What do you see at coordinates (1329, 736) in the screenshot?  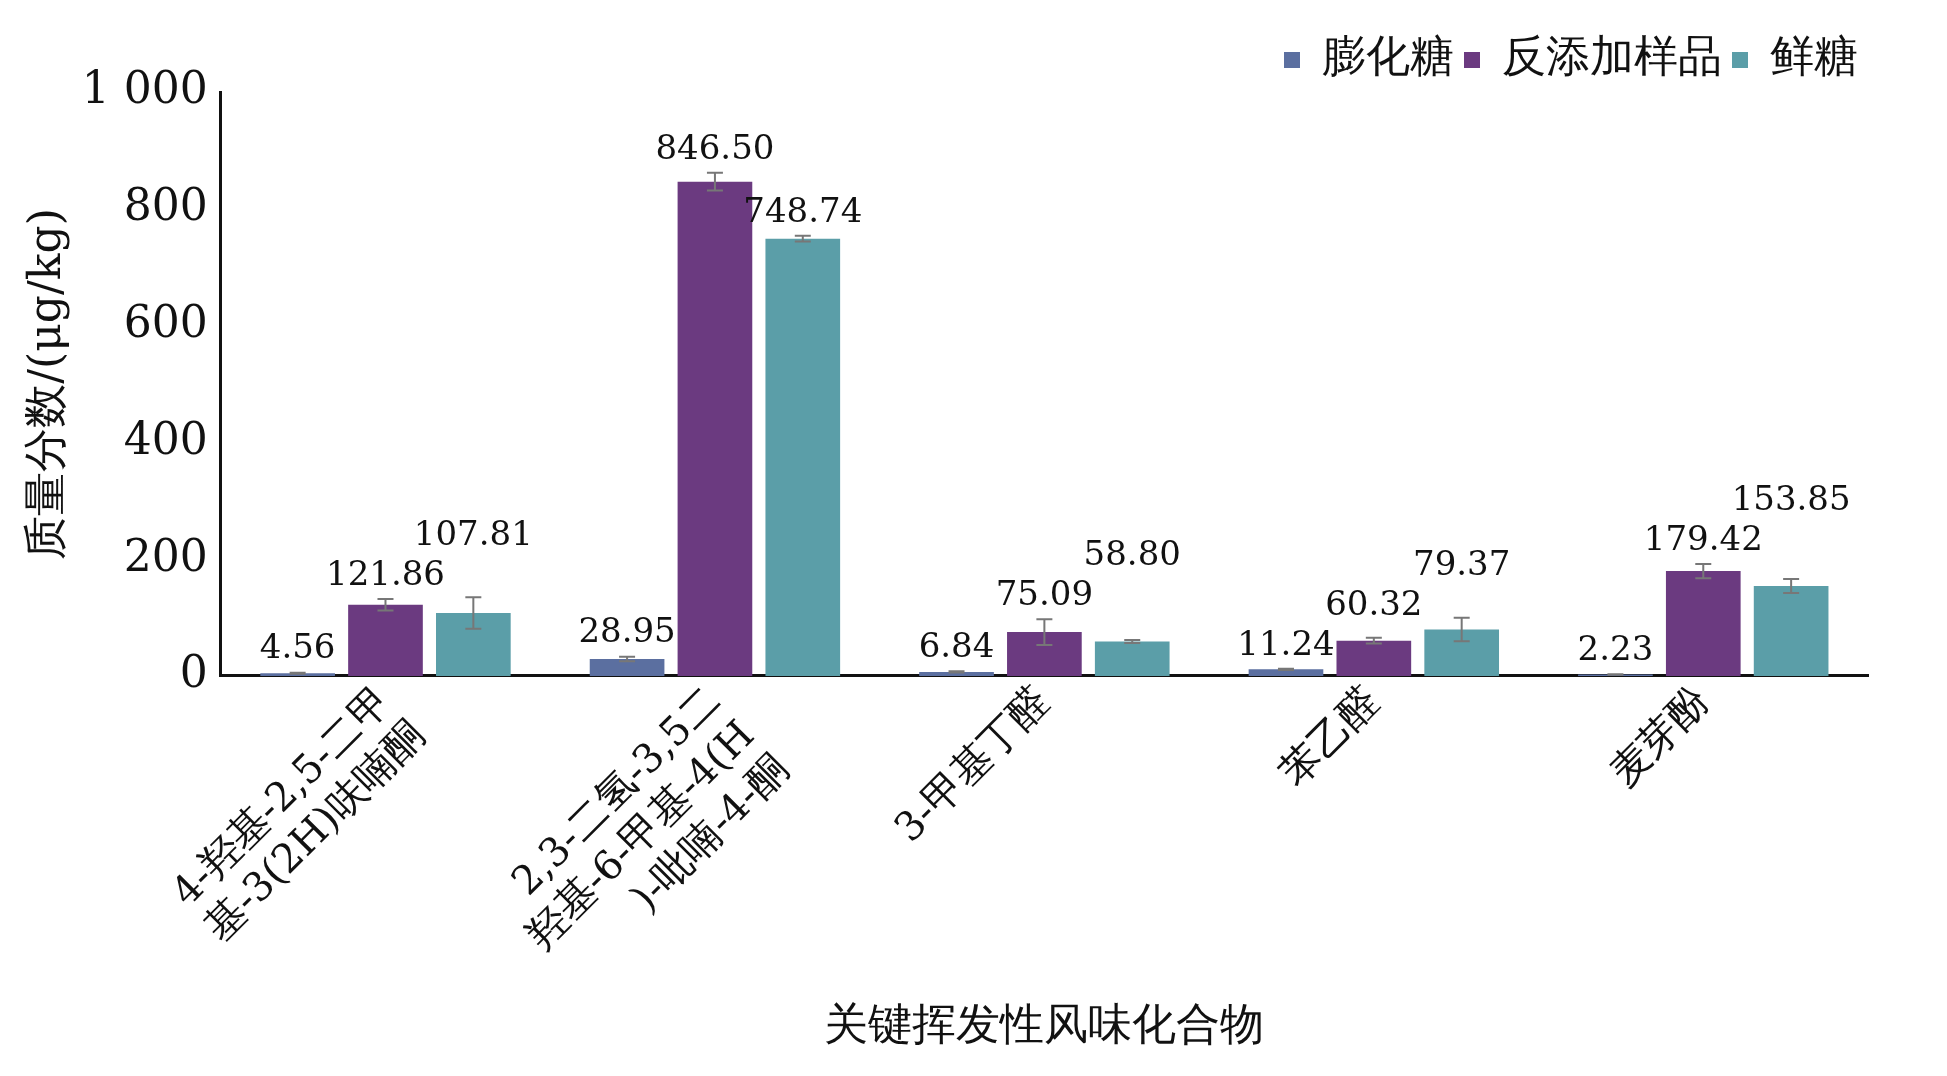 I see `x-tick-label: 苯乙醛` at bounding box center [1329, 736].